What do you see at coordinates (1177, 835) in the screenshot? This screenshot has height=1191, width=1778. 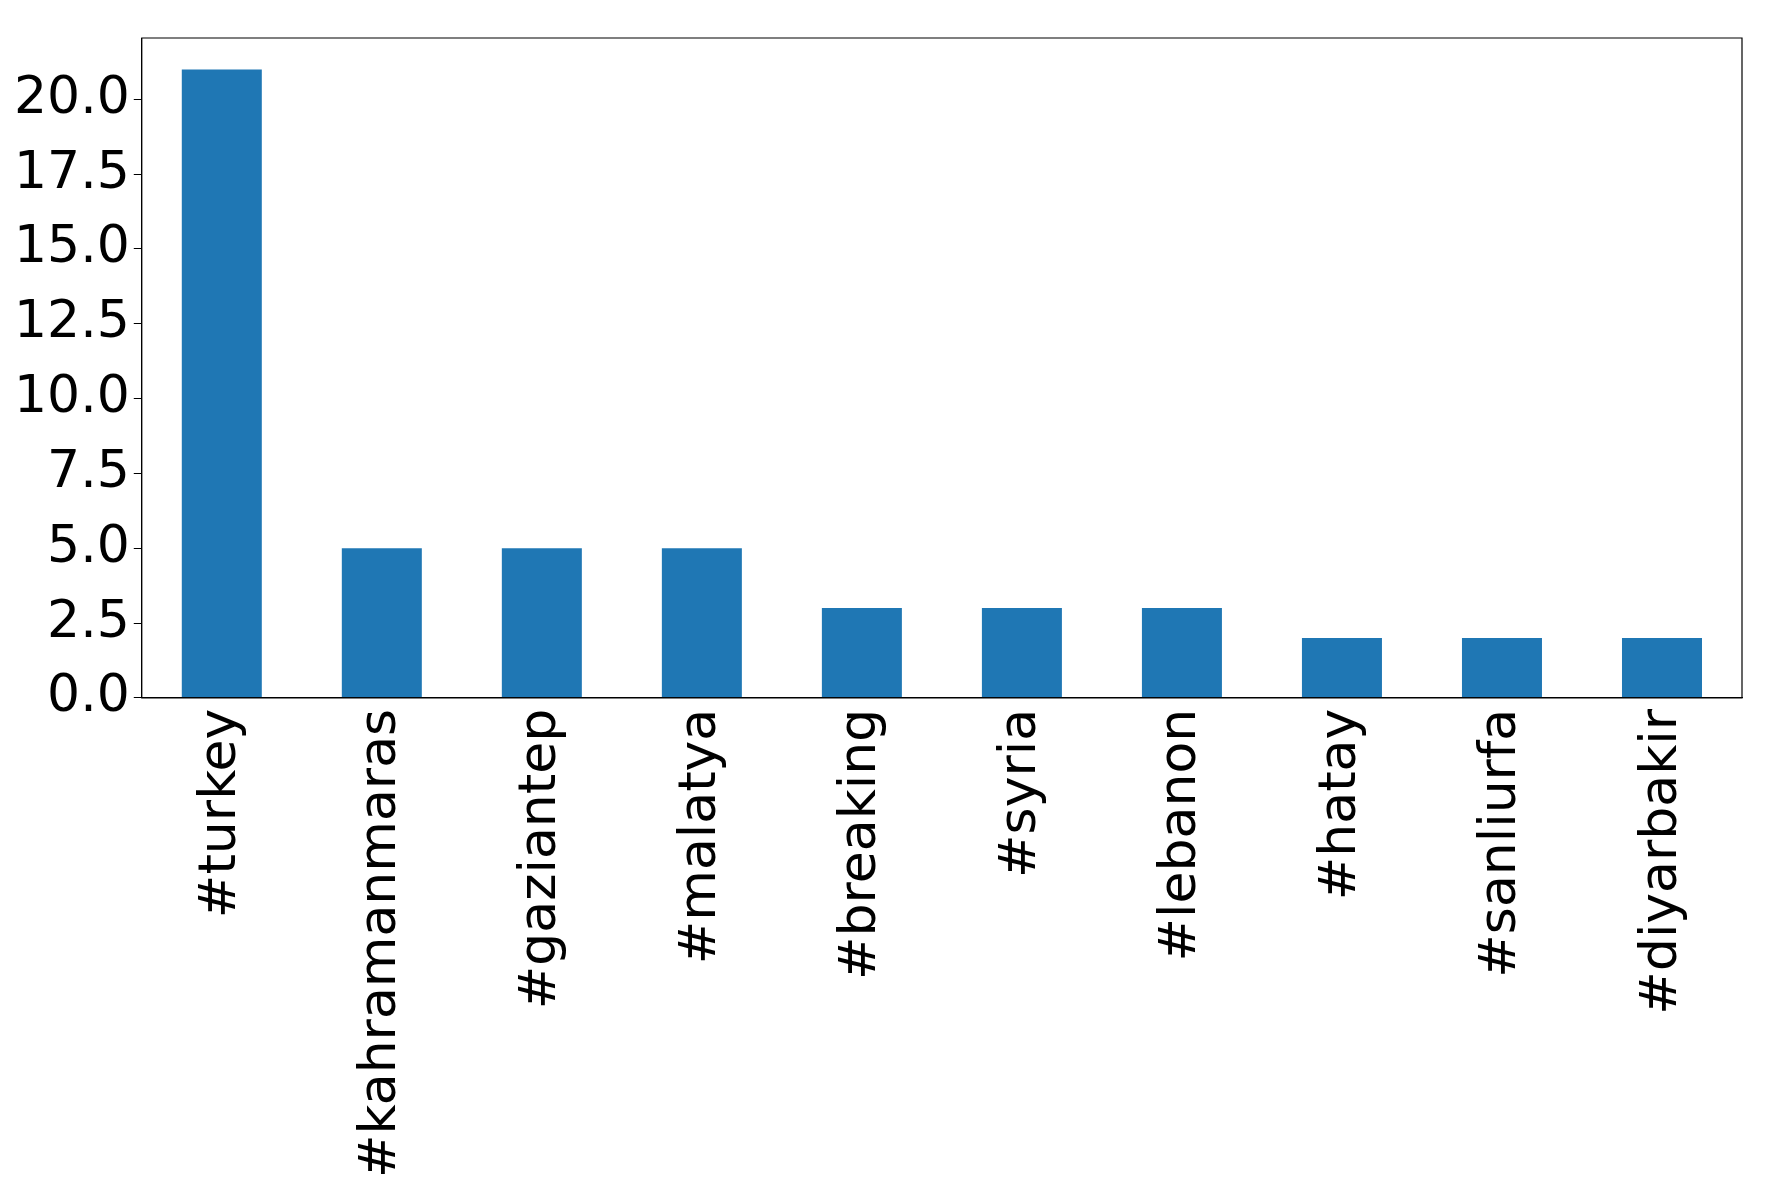 I see `x-tick-label: #lebanon` at bounding box center [1177, 835].